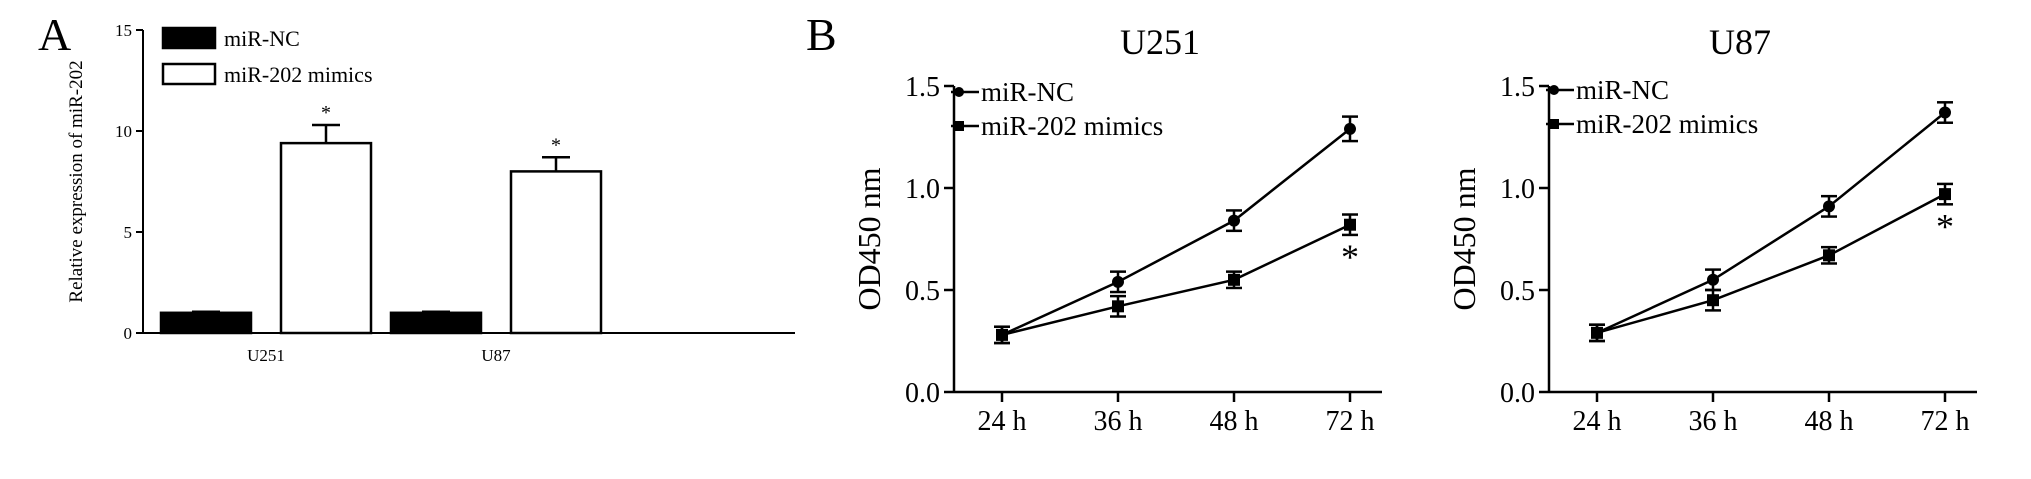 The image size is (2031, 479). What do you see at coordinates (54, 34) in the screenshot?
I see `panel-label-a: A` at bounding box center [54, 34].